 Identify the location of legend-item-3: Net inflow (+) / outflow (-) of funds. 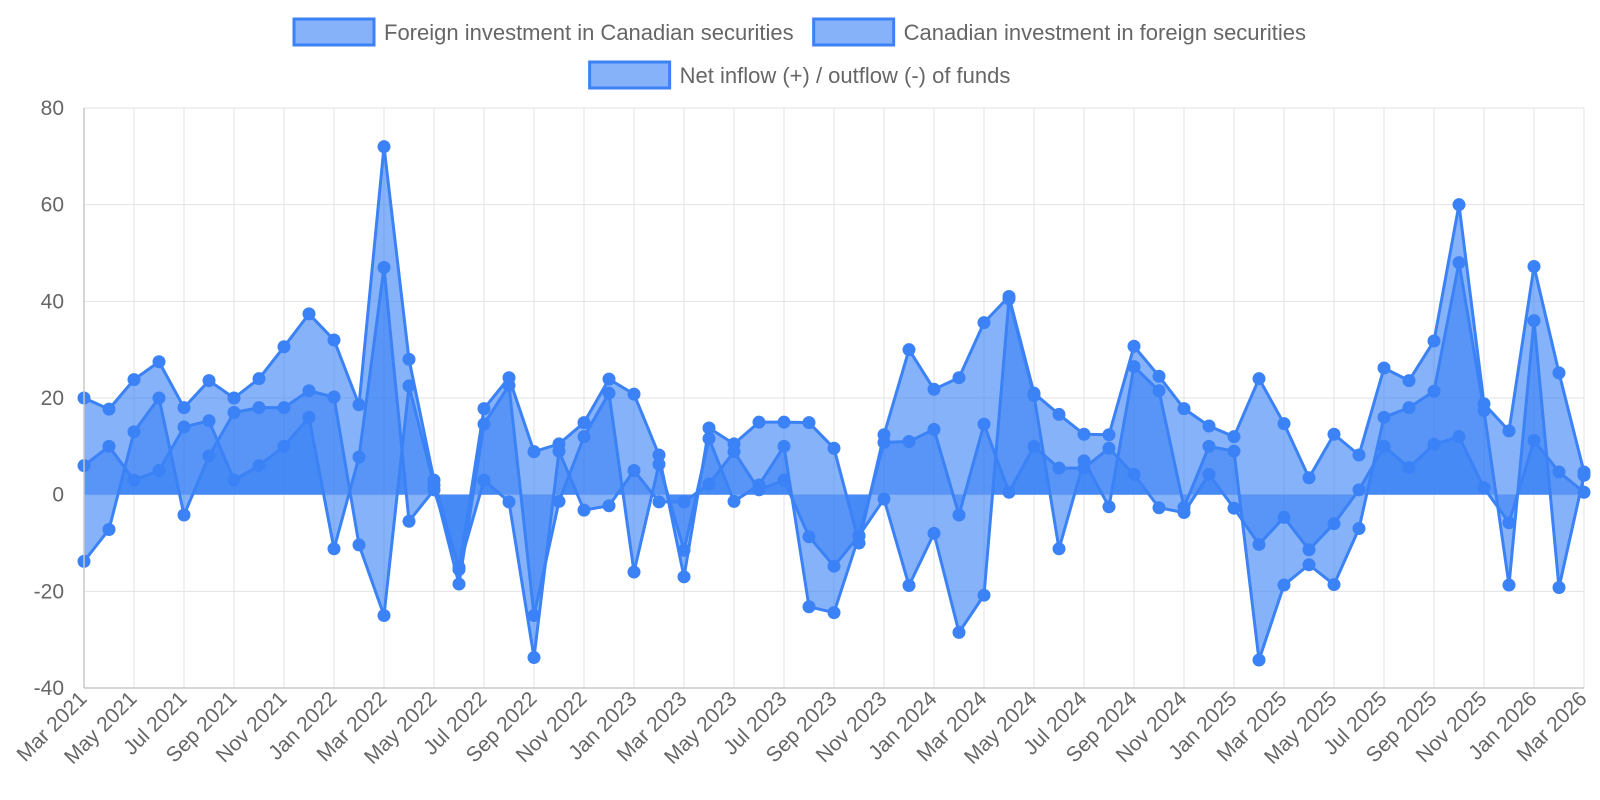
(799, 75).